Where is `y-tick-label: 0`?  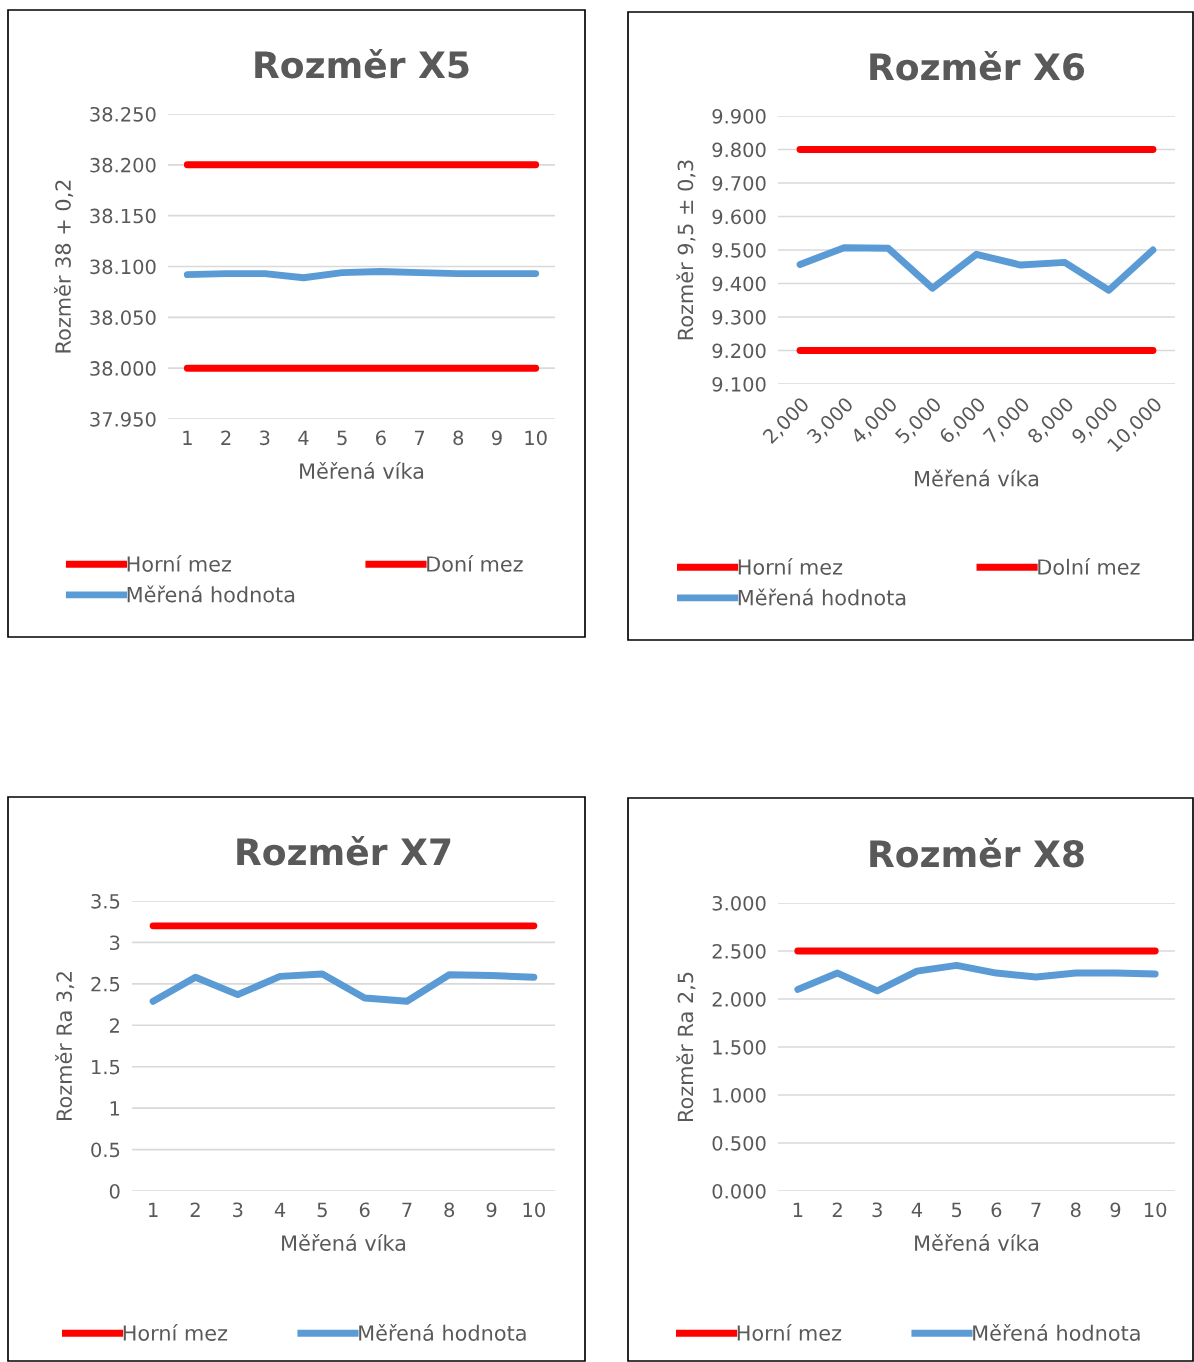 y-tick-label: 0 is located at coordinates (114, 1191).